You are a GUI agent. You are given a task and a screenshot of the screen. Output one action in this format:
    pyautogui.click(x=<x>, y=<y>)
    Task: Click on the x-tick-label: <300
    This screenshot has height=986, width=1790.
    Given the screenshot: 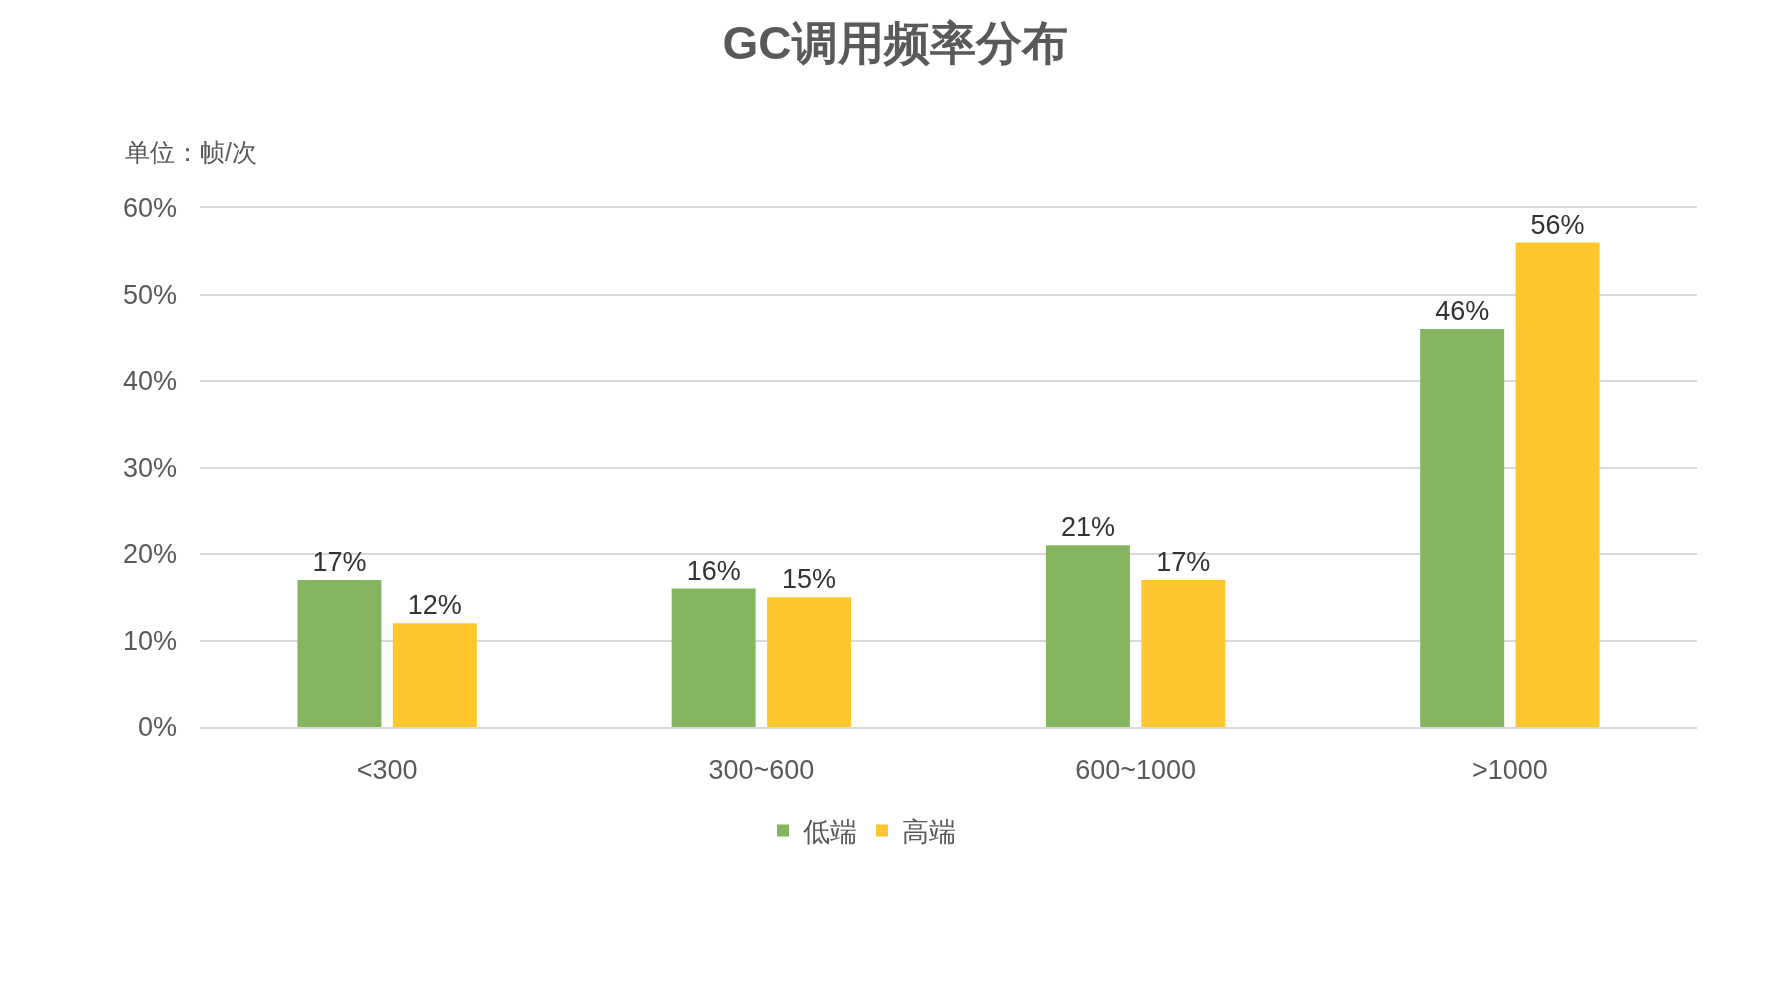 What is the action you would take?
    pyautogui.click(x=387, y=770)
    